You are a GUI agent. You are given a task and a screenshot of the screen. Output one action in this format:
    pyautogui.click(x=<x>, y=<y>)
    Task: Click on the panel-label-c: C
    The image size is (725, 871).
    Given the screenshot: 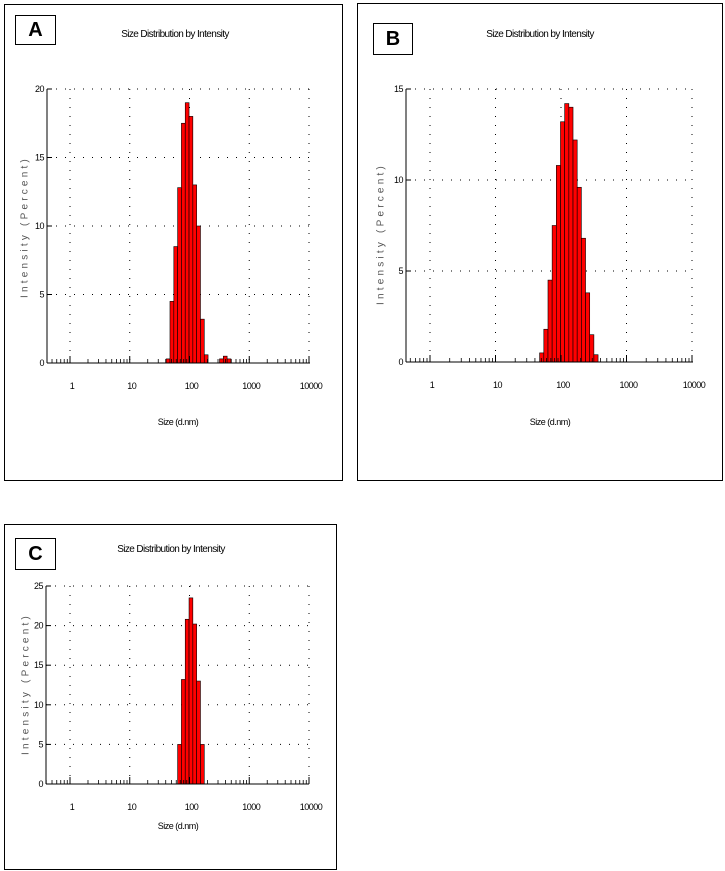 What is the action you would take?
    pyautogui.click(x=35, y=554)
    